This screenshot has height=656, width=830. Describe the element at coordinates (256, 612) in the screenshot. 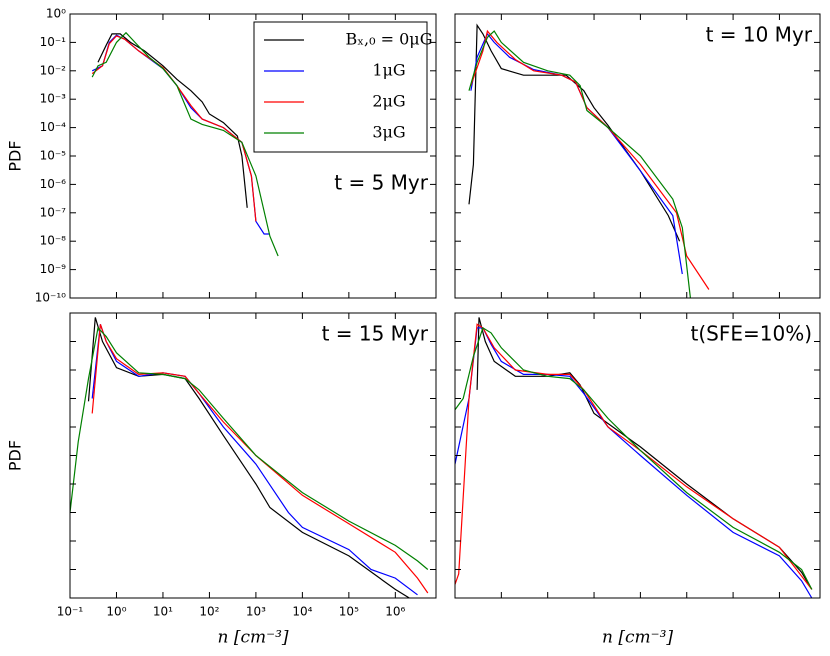

I see `x-tick-label: 10³` at that location.